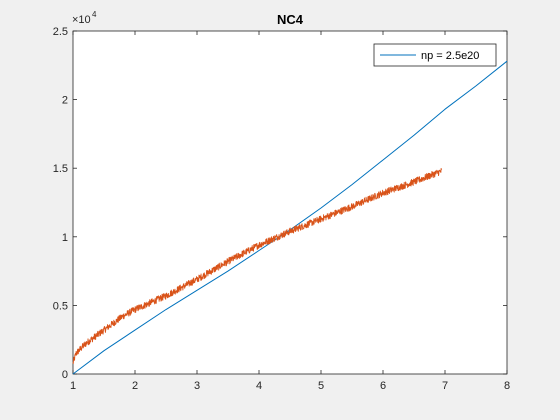  I want to click on y-tick-label: 2.5, so click(60, 32).